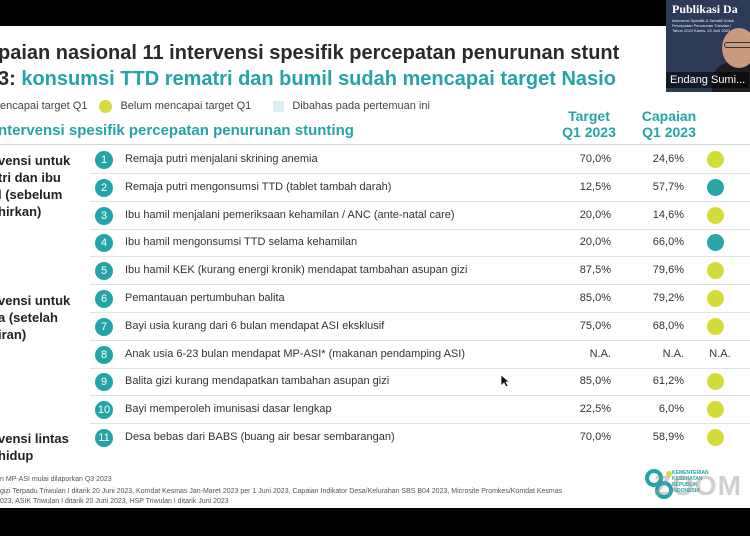 The height and width of the screenshot is (536, 750). Describe the element at coordinates (668, 270) in the screenshot. I see `row-capaian: 79,6%` at that location.